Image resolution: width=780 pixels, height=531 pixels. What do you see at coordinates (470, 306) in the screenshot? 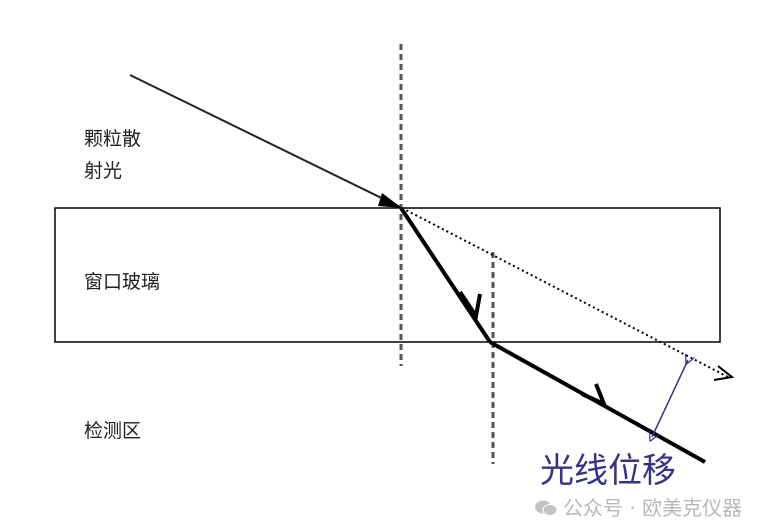
I see `glass-arrow-icon` at bounding box center [470, 306].